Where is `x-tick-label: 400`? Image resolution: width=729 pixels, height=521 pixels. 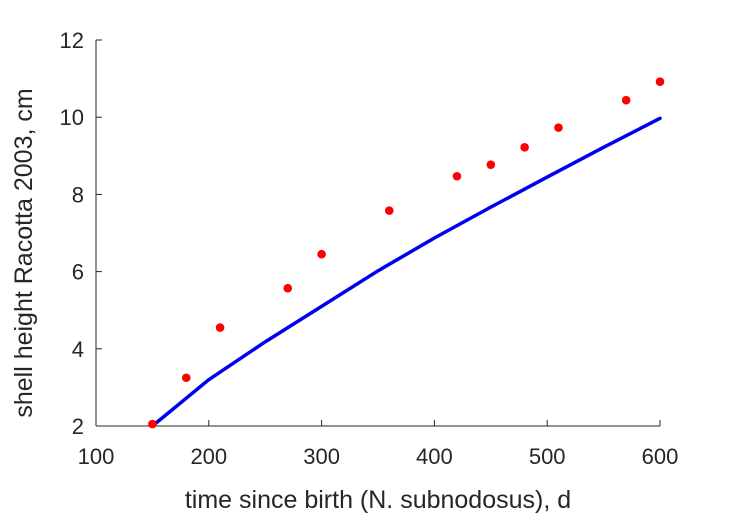
x-tick-label: 400 is located at coordinates (434, 456).